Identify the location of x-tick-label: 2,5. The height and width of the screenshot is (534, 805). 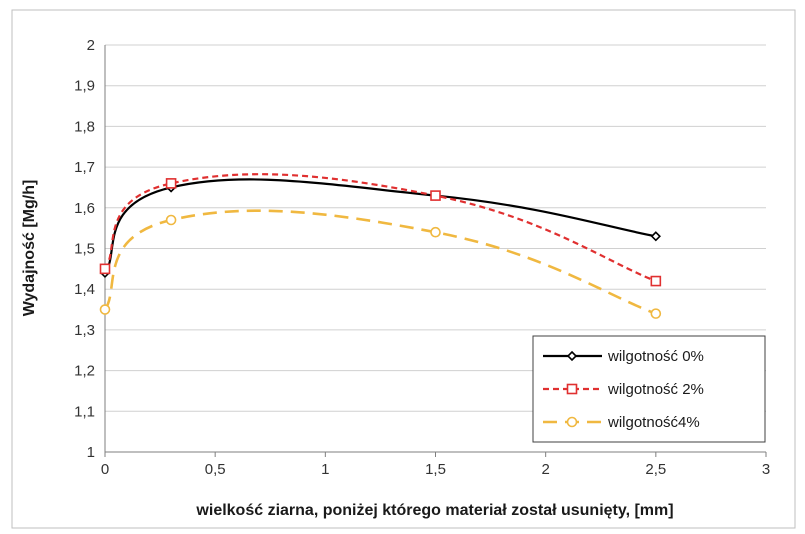
(655, 469).